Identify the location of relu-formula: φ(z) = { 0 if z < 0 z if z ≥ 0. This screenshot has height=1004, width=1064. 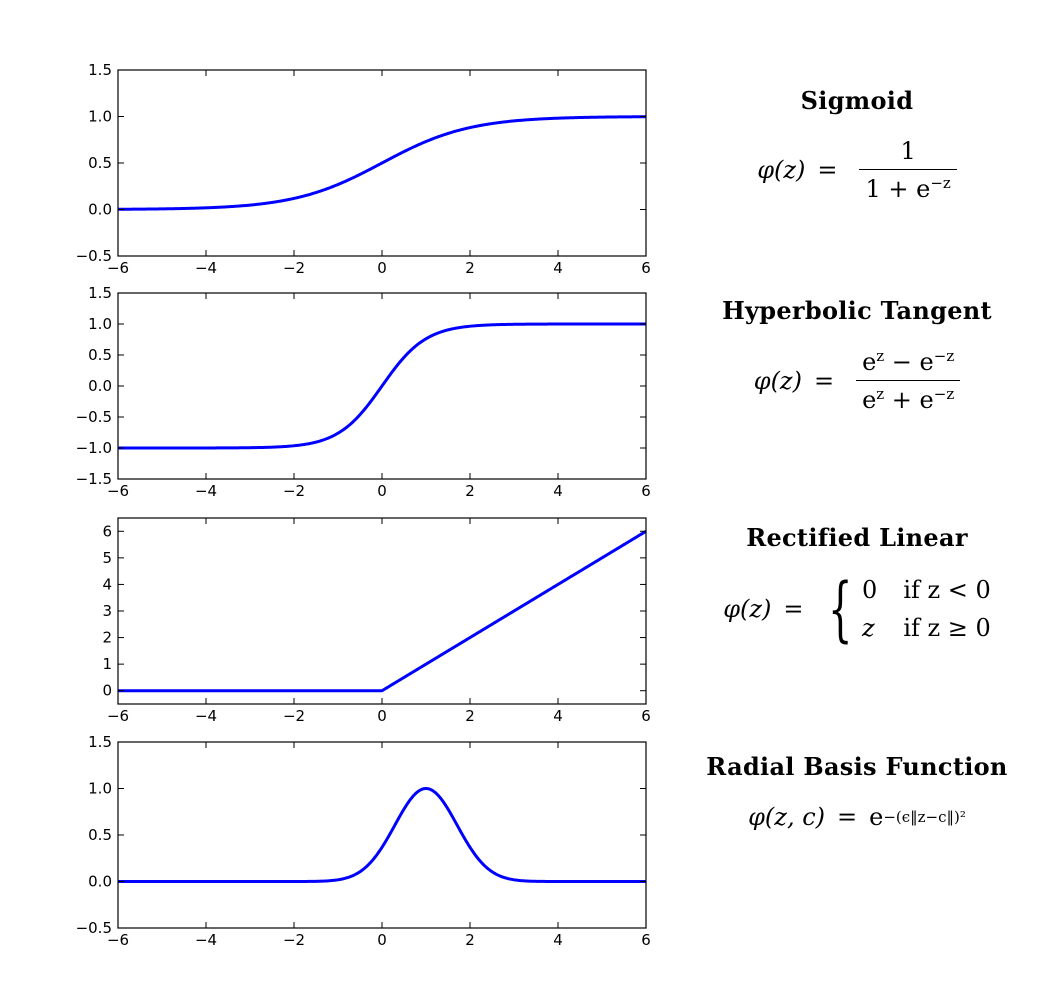
(857, 609).